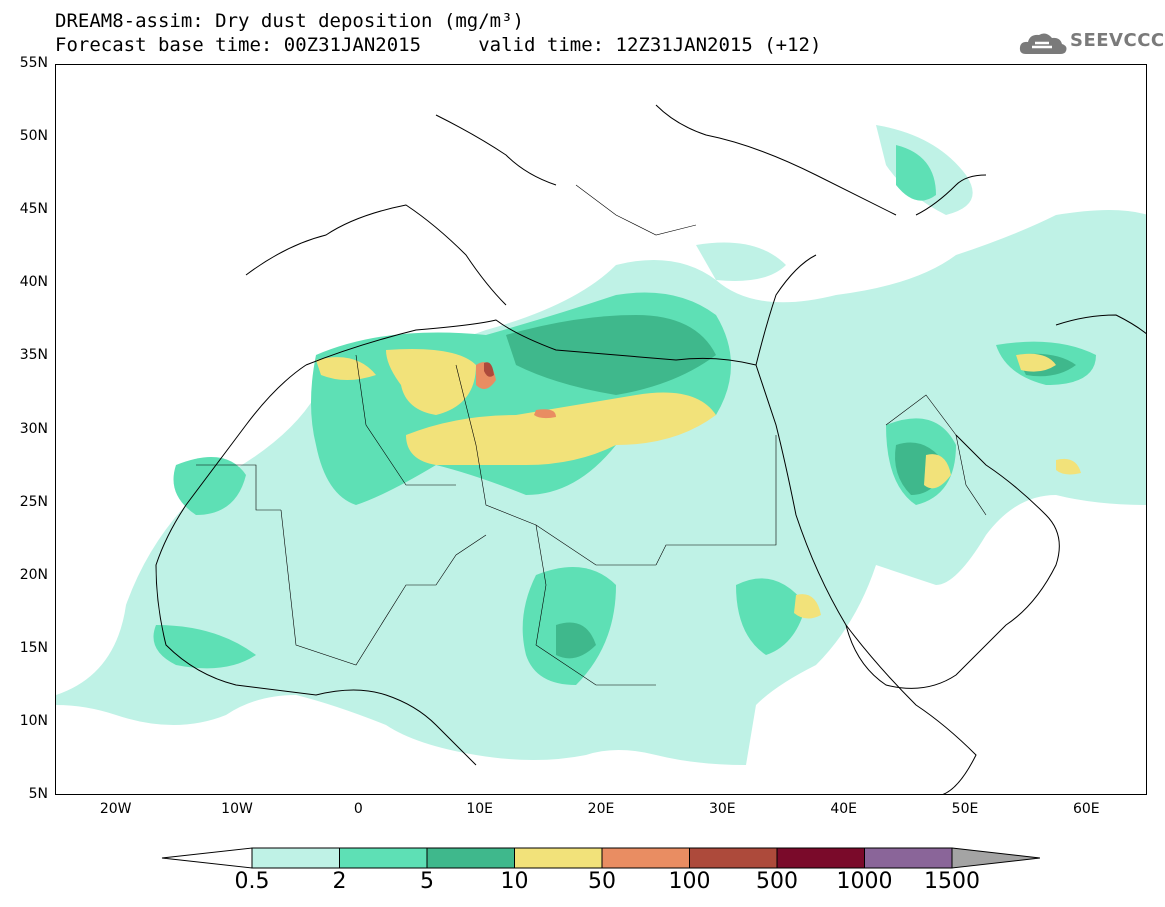 Image resolution: width=1165 pixels, height=907 pixels. Describe the element at coordinates (237, 809) in the screenshot. I see `lon-tick-label: 10W` at that location.